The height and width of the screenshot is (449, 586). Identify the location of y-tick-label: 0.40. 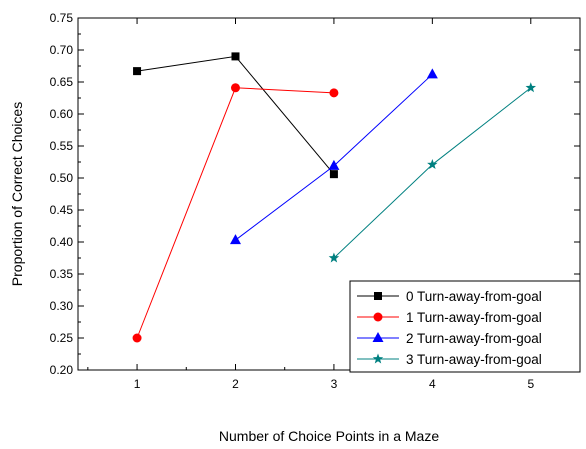
(62, 242).